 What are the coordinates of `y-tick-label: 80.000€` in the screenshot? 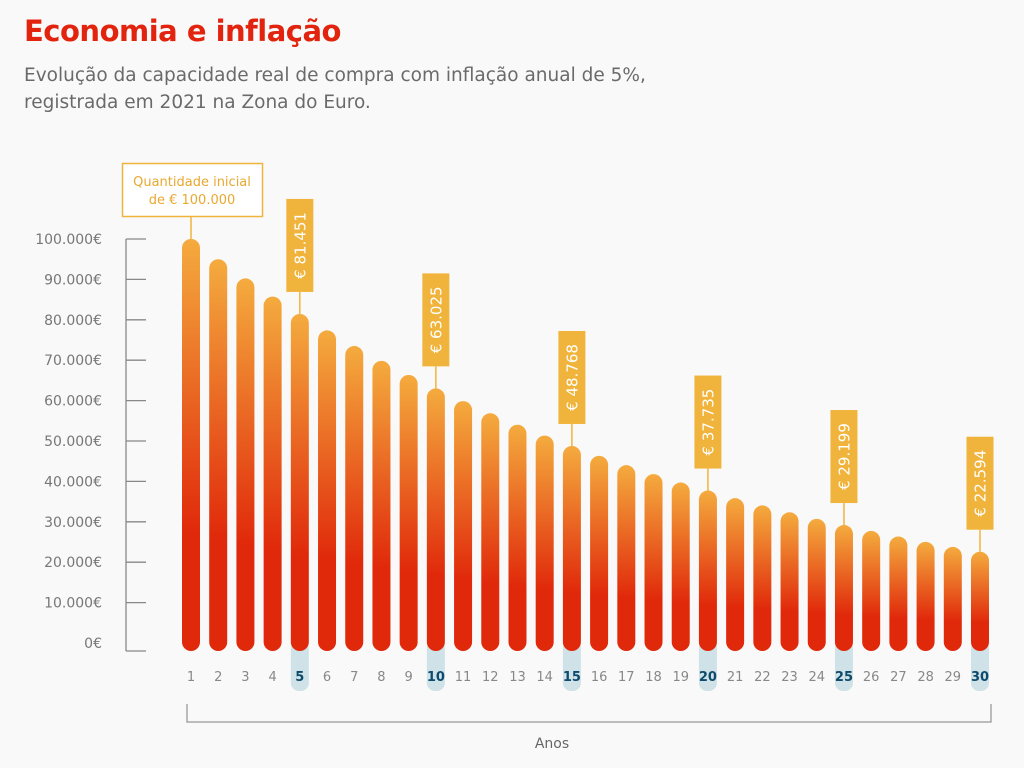 It's located at (73, 321).